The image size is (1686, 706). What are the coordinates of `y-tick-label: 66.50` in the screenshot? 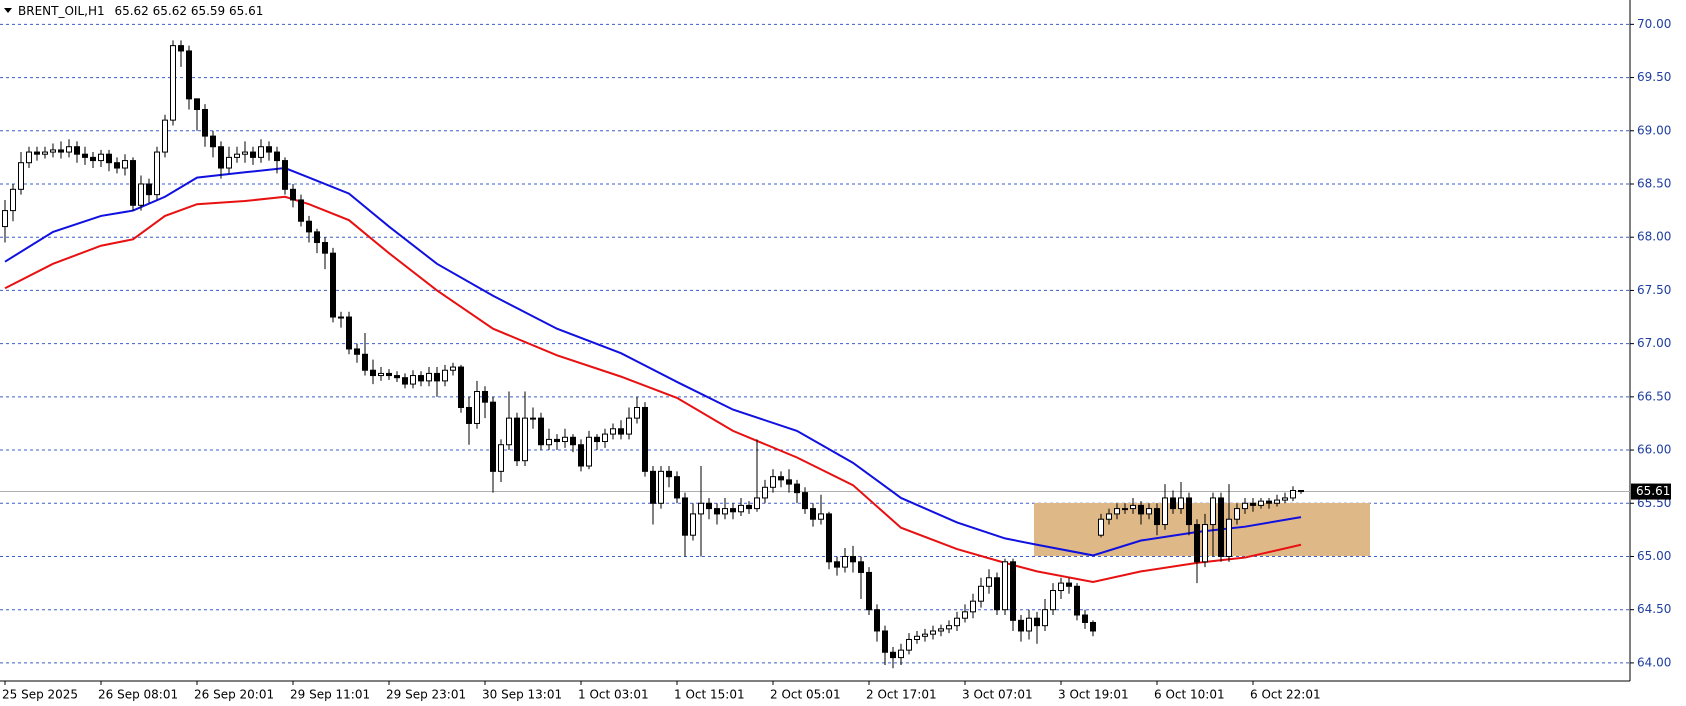 It's located at (1654, 396).